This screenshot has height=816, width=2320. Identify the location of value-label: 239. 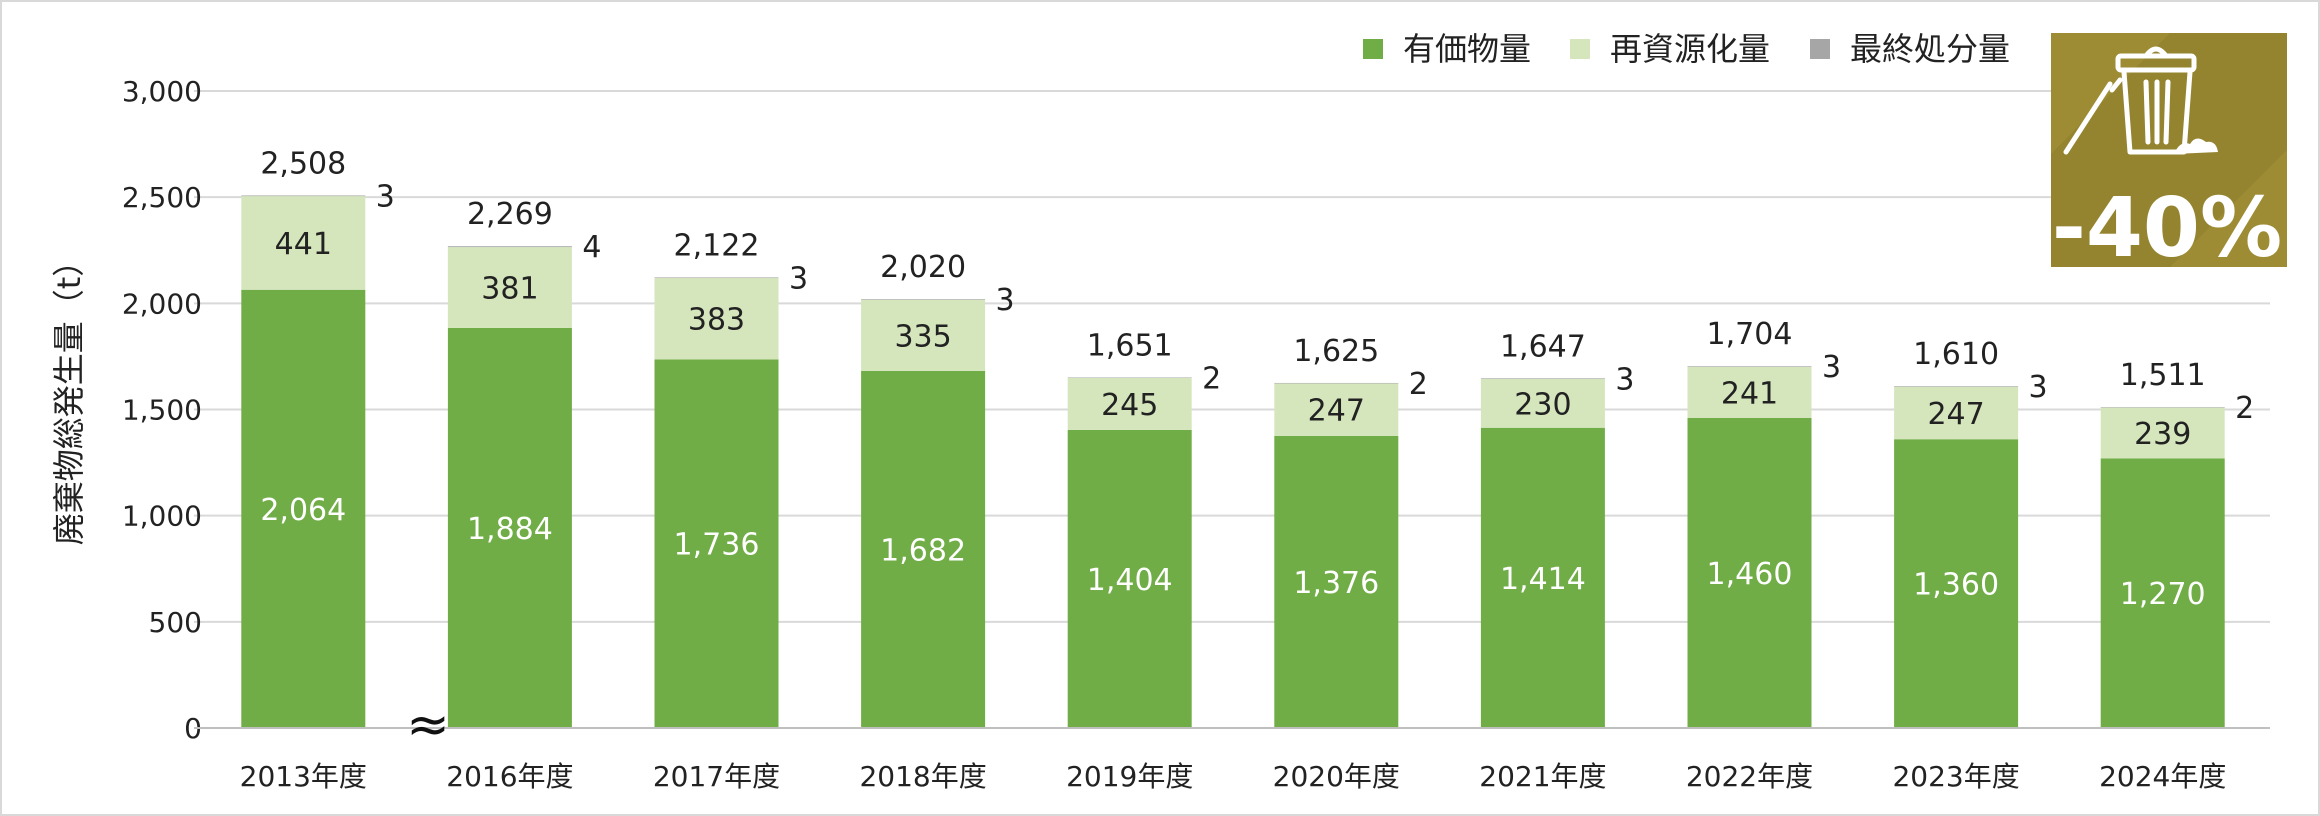
(2162, 434).